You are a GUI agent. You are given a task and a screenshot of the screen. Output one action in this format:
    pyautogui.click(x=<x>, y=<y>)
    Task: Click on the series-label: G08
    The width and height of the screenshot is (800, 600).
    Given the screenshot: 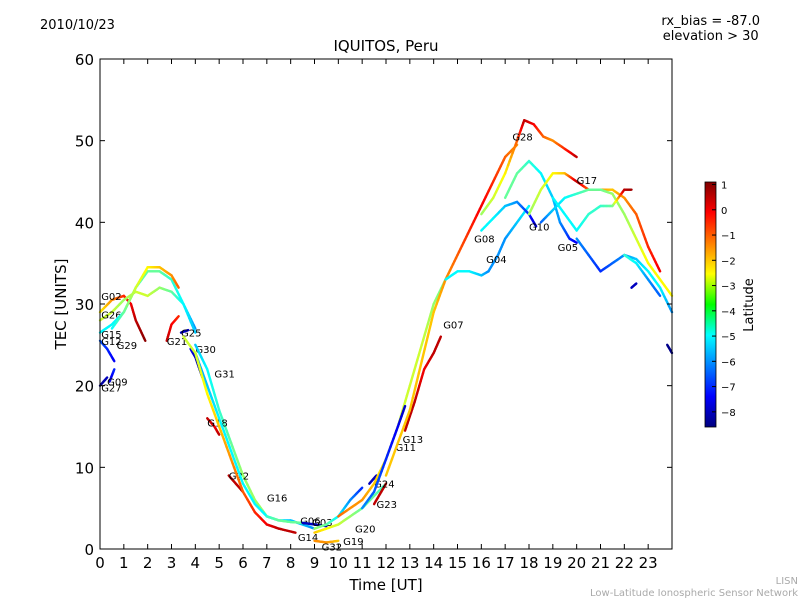 What is the action you would take?
    pyautogui.click(x=484, y=240)
    